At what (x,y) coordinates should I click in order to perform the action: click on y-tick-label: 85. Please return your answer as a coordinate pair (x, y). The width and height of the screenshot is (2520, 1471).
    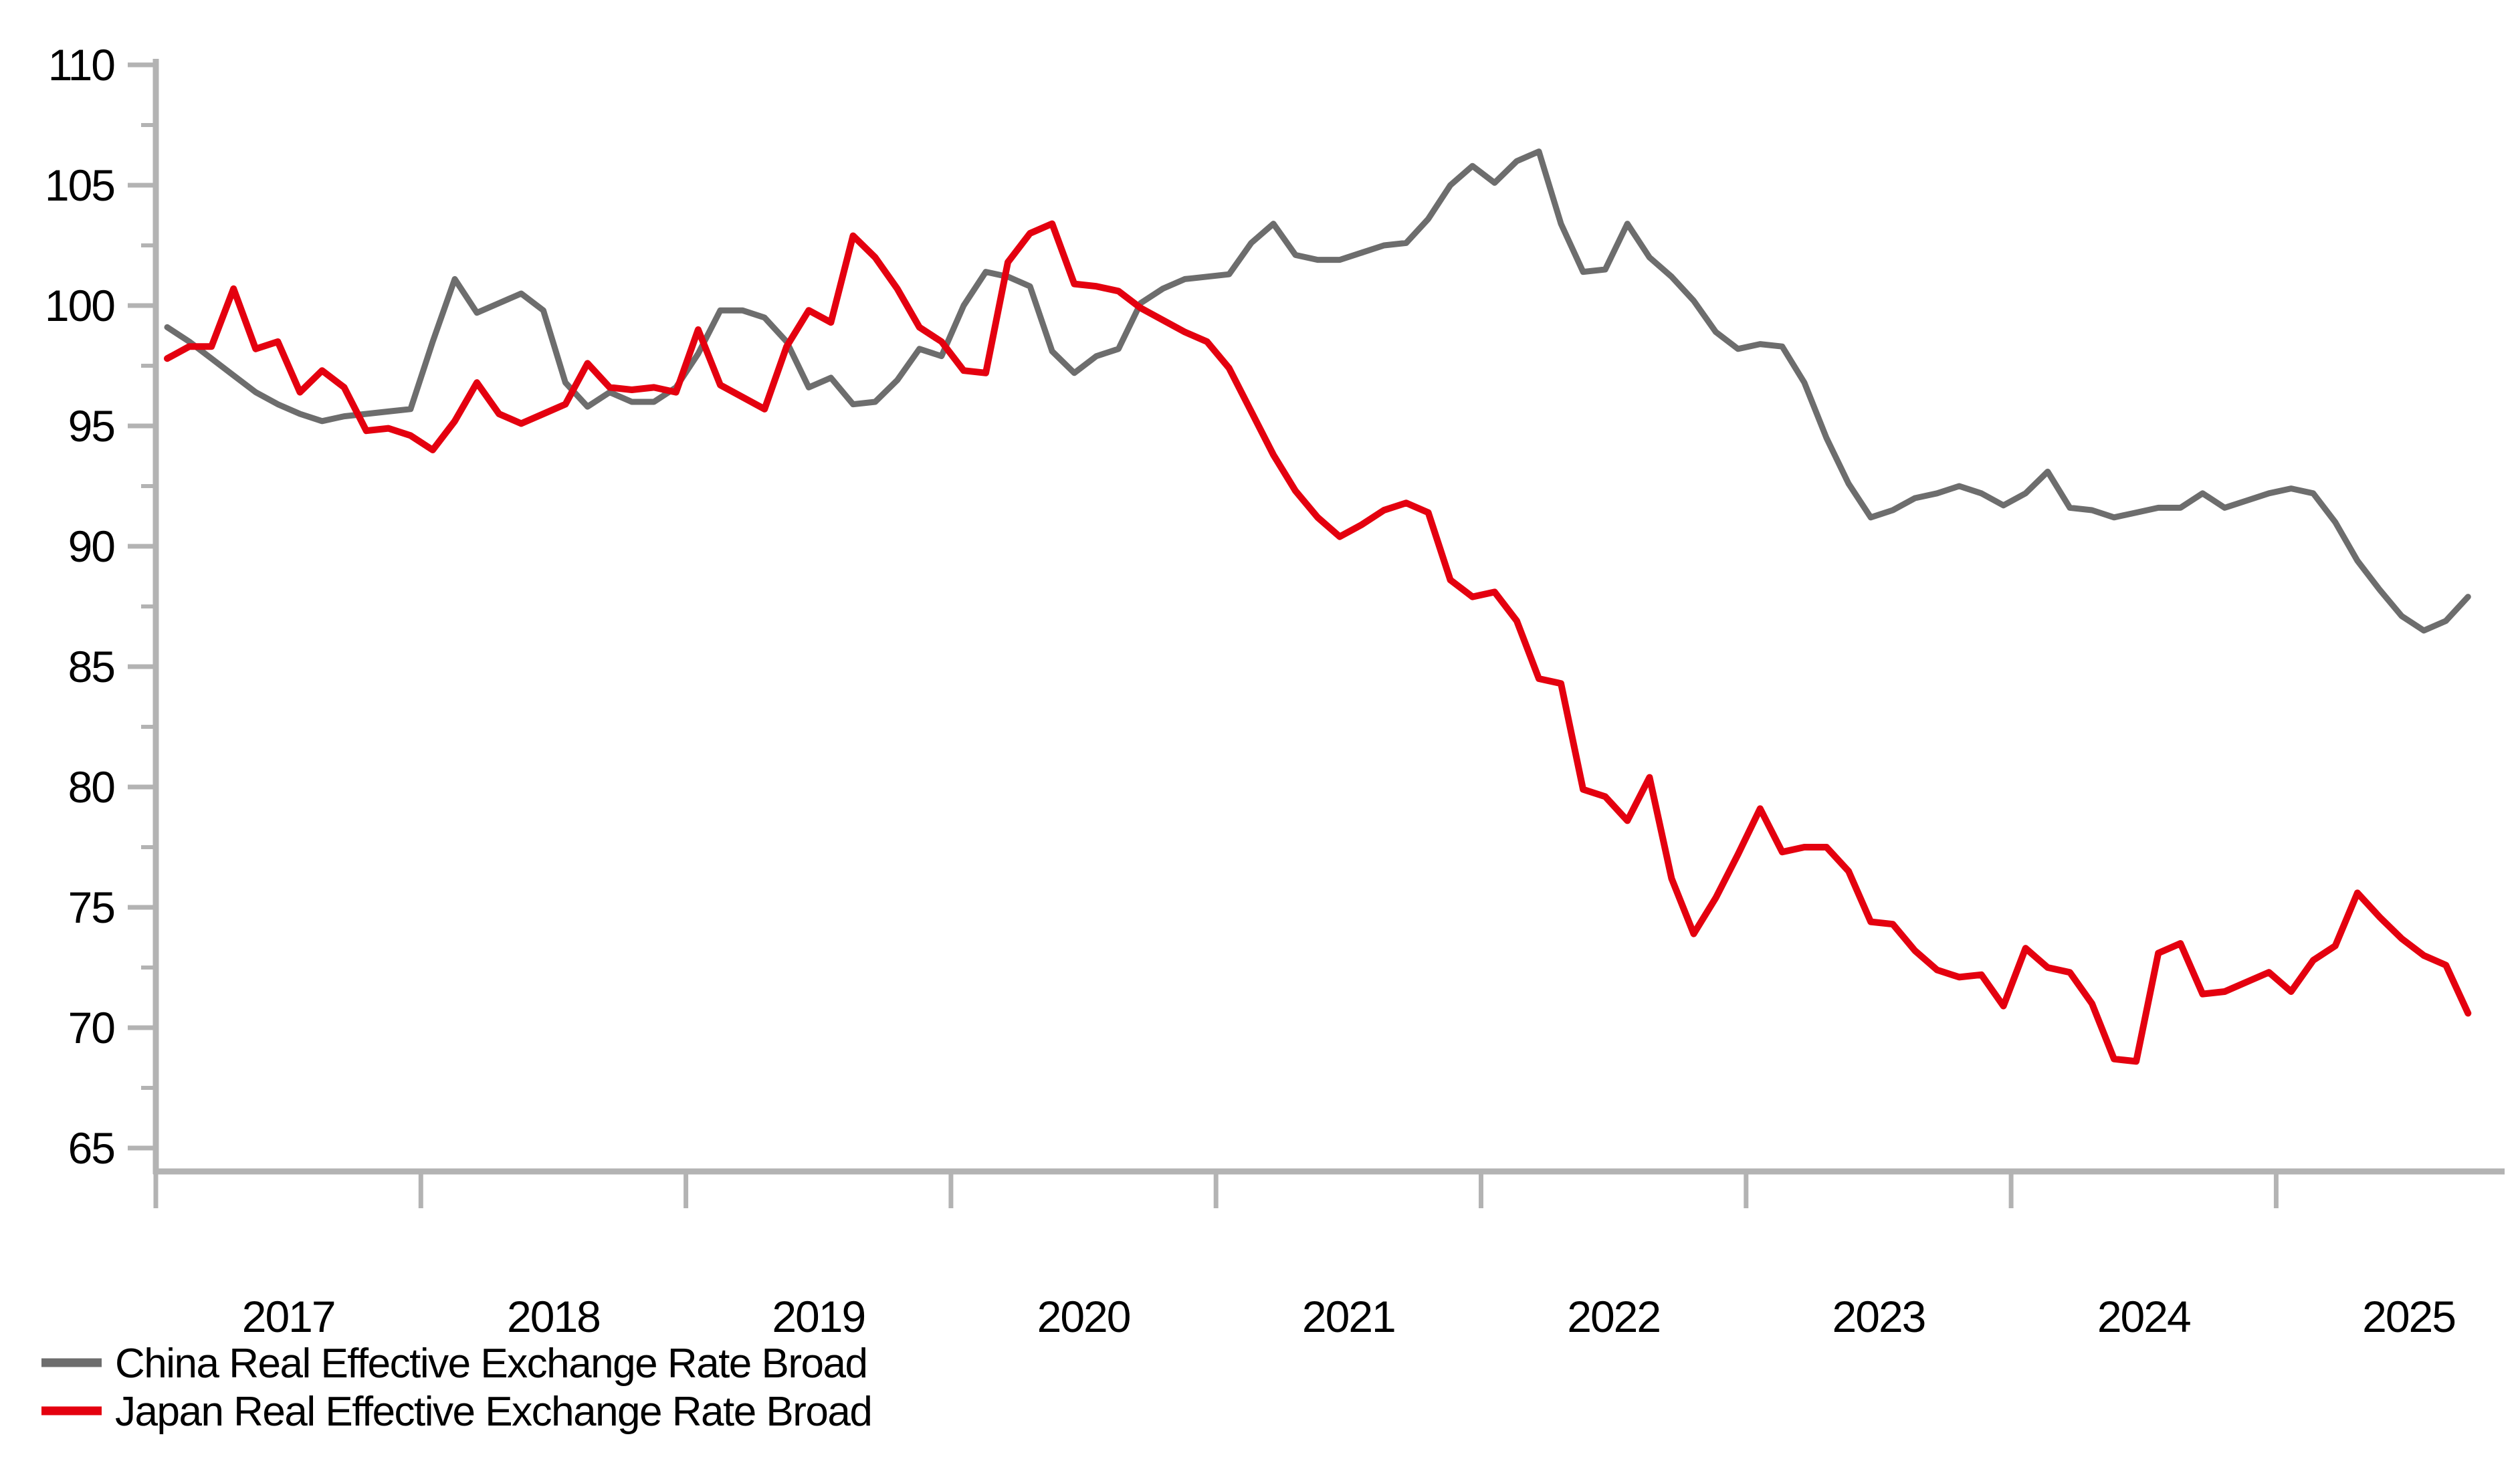
    Looking at the image, I should click on (91, 666).